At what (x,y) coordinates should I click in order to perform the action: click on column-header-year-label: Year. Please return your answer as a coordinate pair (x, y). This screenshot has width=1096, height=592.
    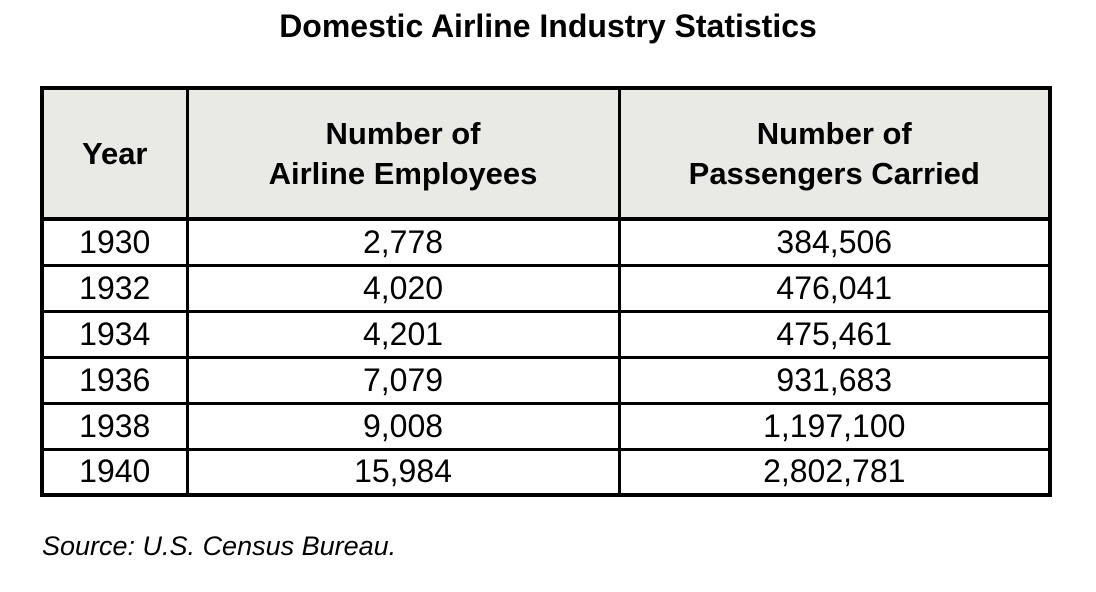
    Looking at the image, I should click on (114, 153).